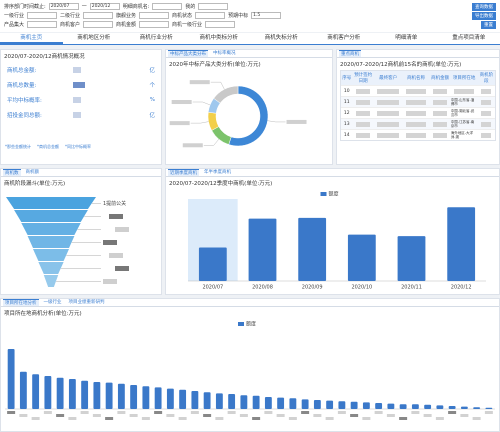 This screenshot has width=500, height=432. What do you see at coordinates (484, 15) in the screenshot?
I see `button: 导出数据` at bounding box center [484, 15].